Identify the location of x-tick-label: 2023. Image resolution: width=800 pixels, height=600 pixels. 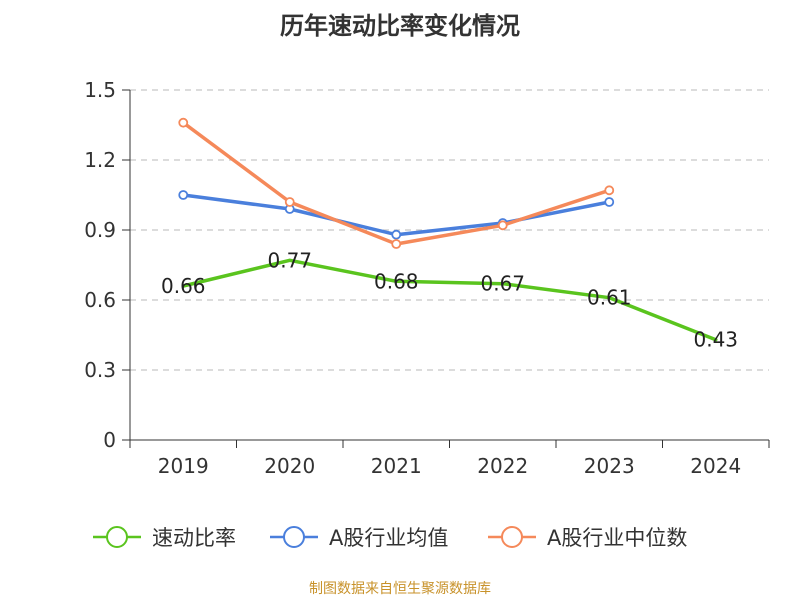
(609, 466).